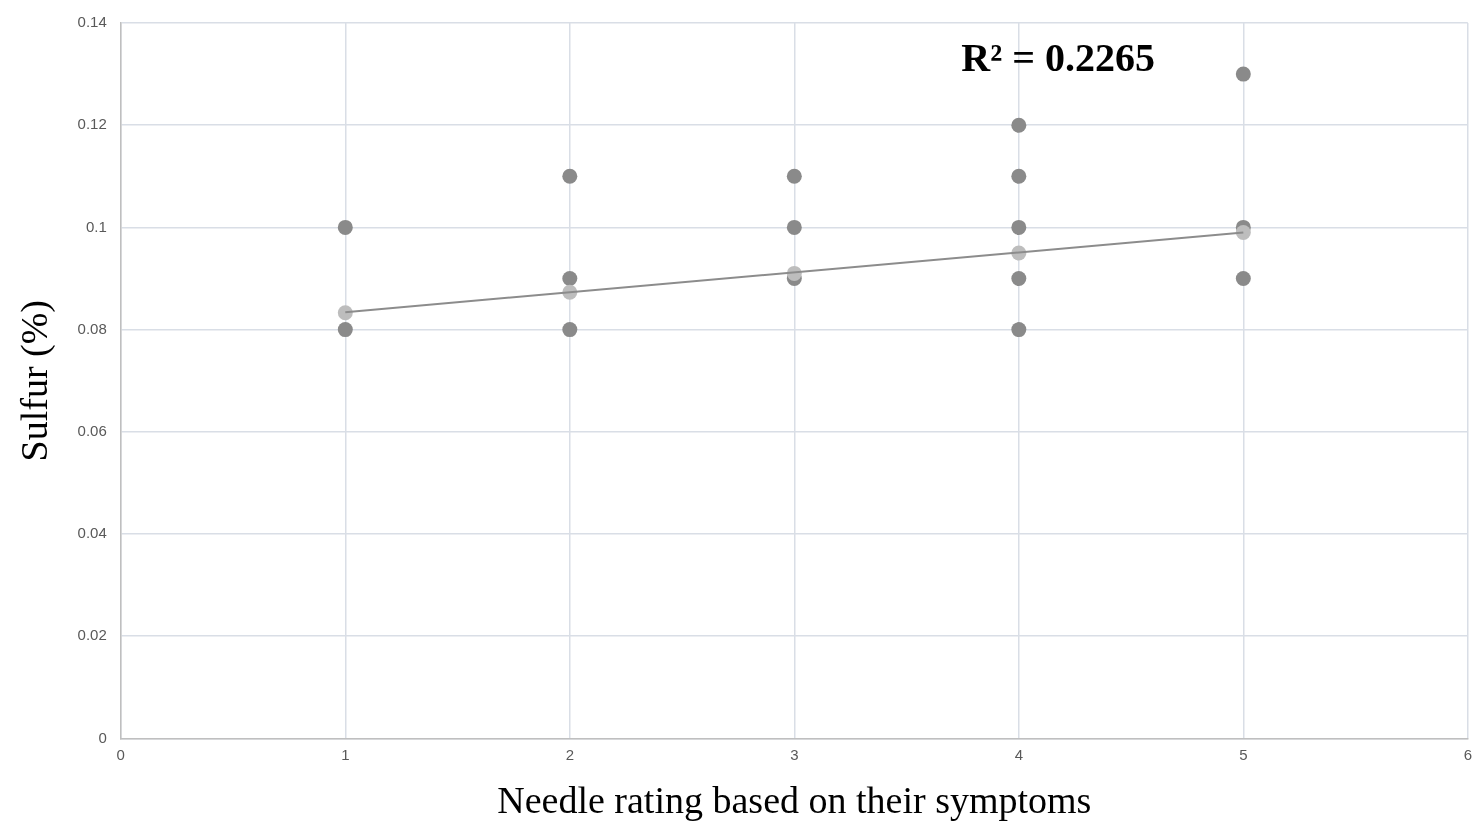 This screenshot has width=1480, height=840. Describe the element at coordinates (92, 430) in the screenshot. I see `y-tick-label: 0.06` at that location.